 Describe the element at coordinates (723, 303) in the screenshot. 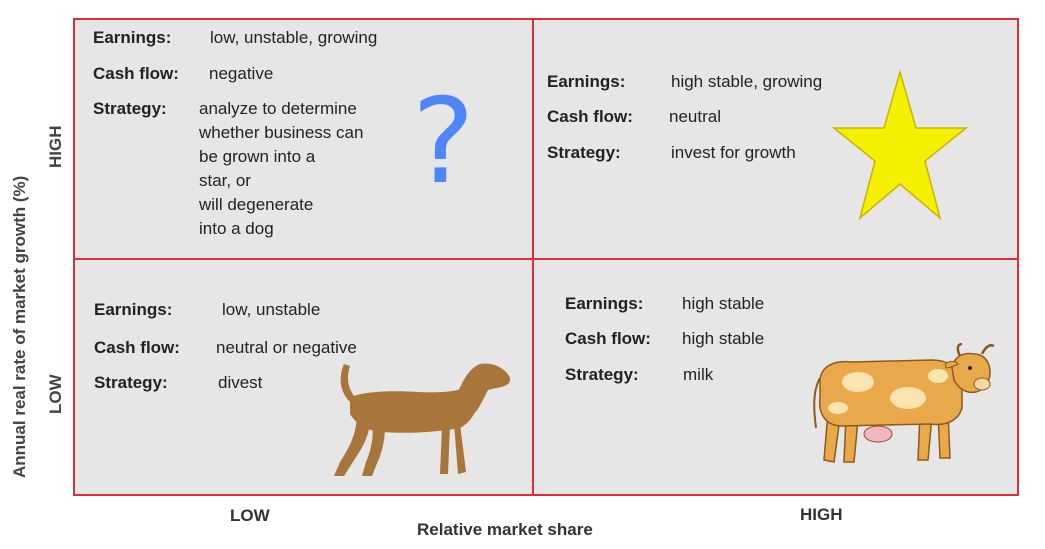

I see `earnings-value: high stable` at that location.